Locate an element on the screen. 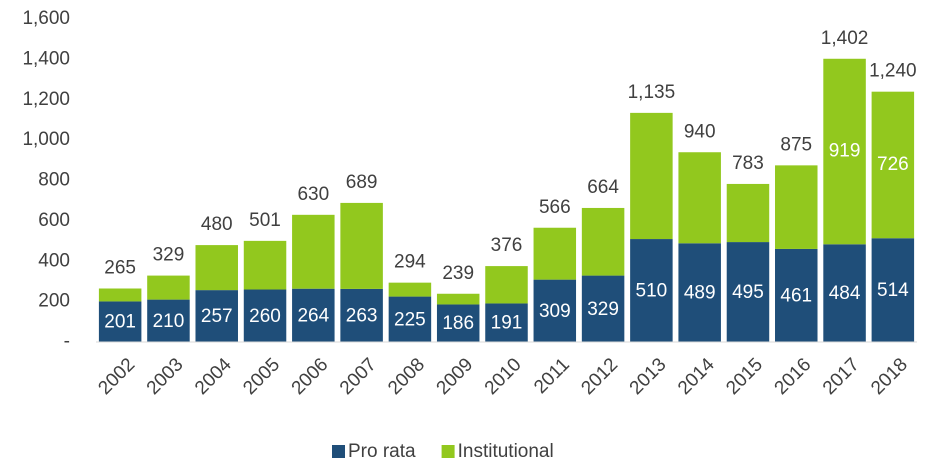 This screenshot has width=926, height=462. y-tick-label: 800 is located at coordinates (54, 180).